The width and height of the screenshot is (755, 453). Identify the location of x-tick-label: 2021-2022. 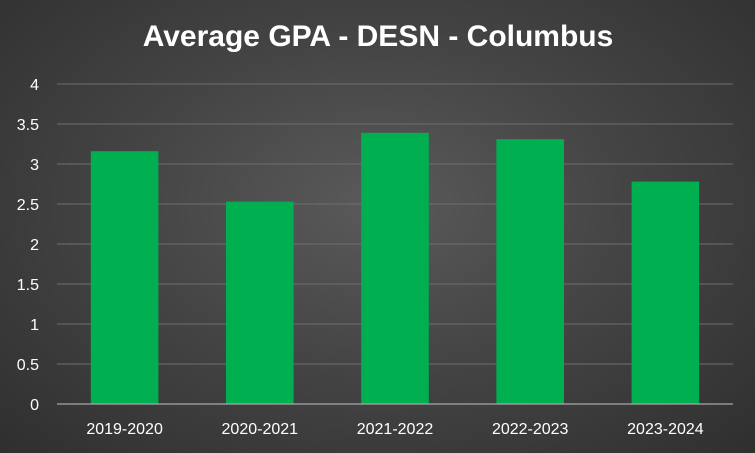
(395, 429).